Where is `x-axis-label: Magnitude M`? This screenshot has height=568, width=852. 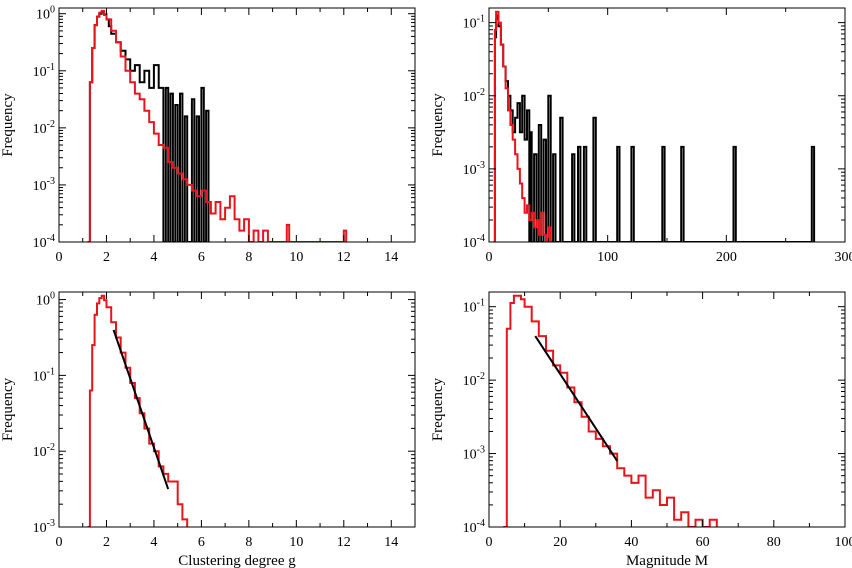 x-axis-label: Magnitude M is located at coordinates (667, 560).